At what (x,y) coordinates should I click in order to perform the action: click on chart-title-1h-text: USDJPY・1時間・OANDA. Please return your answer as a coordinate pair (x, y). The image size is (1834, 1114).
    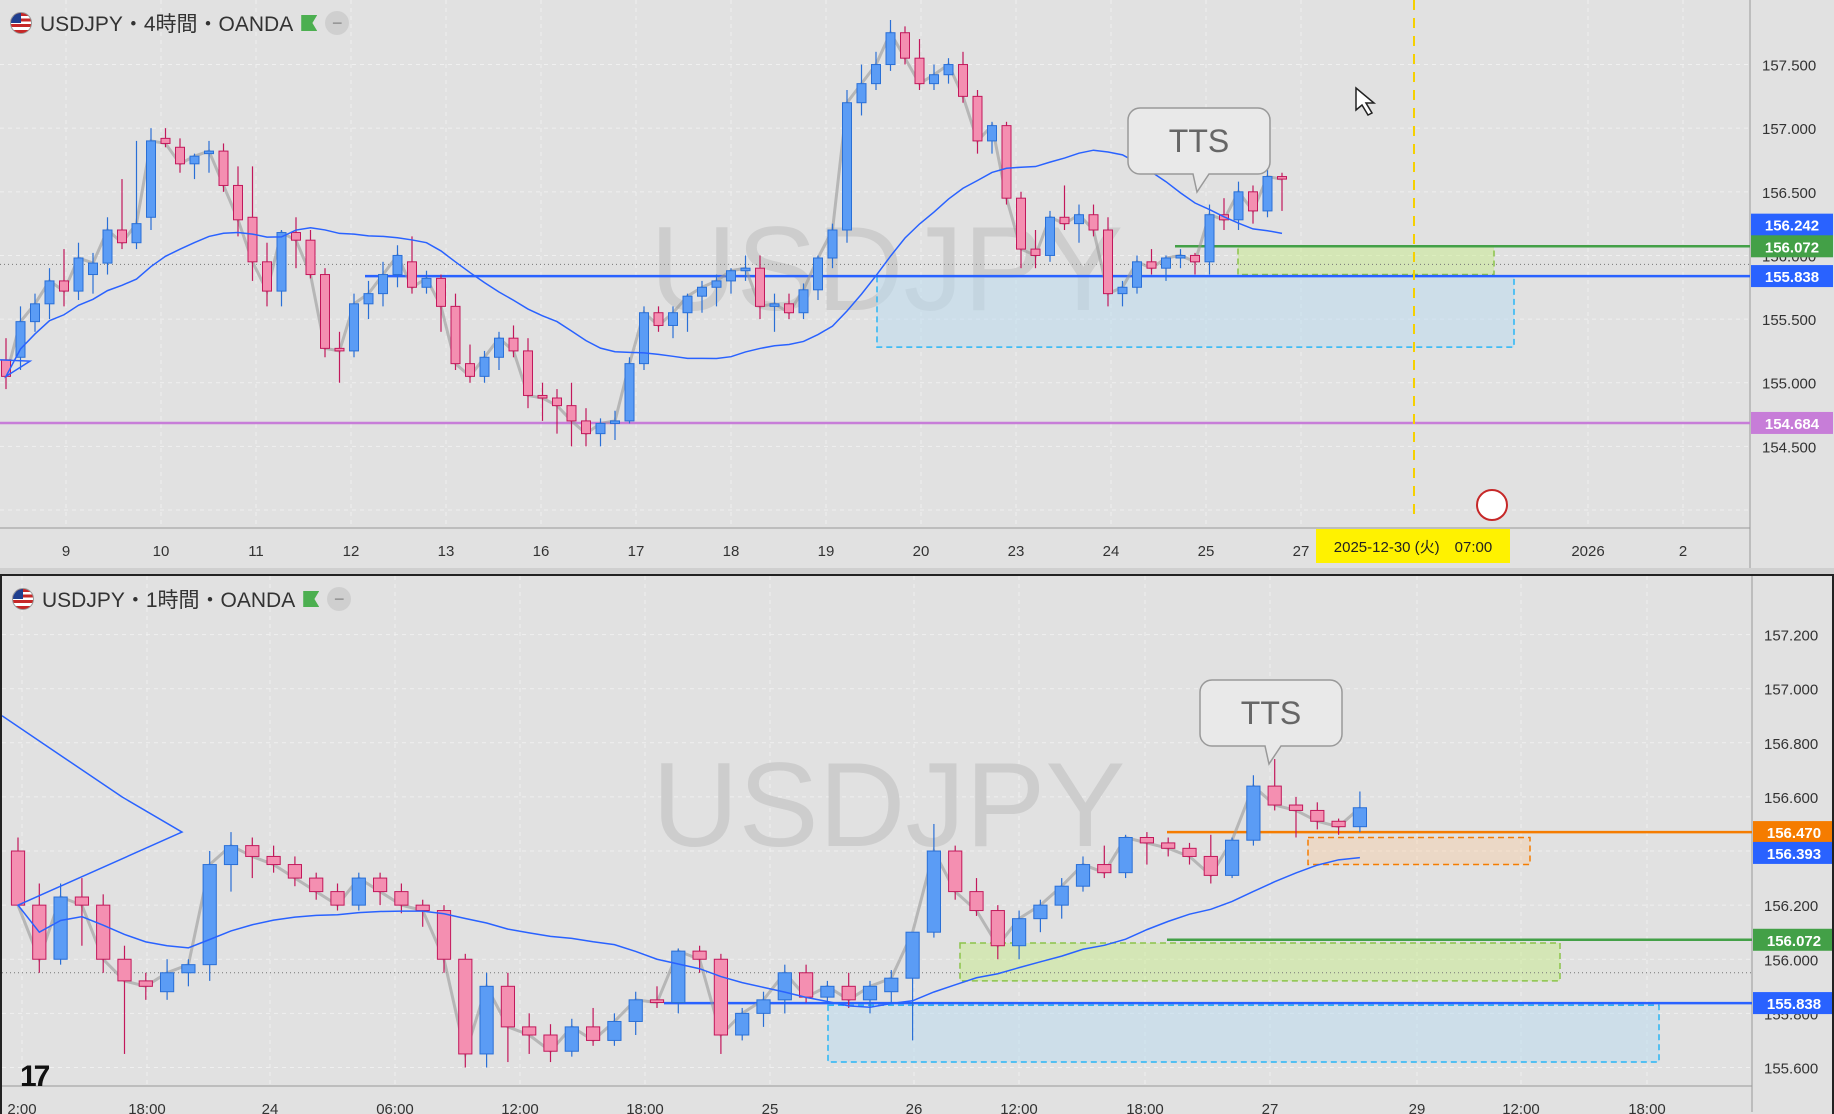
    Looking at the image, I should click on (169, 600).